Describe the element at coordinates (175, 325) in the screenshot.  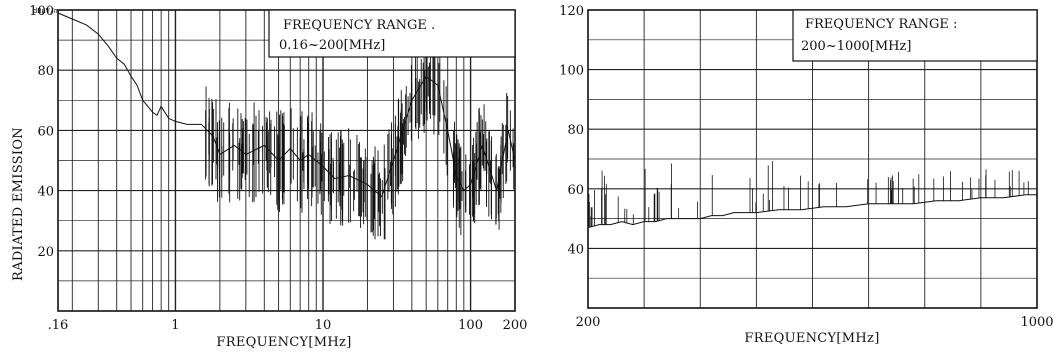
I see `x-tick-left-1: 1` at that location.